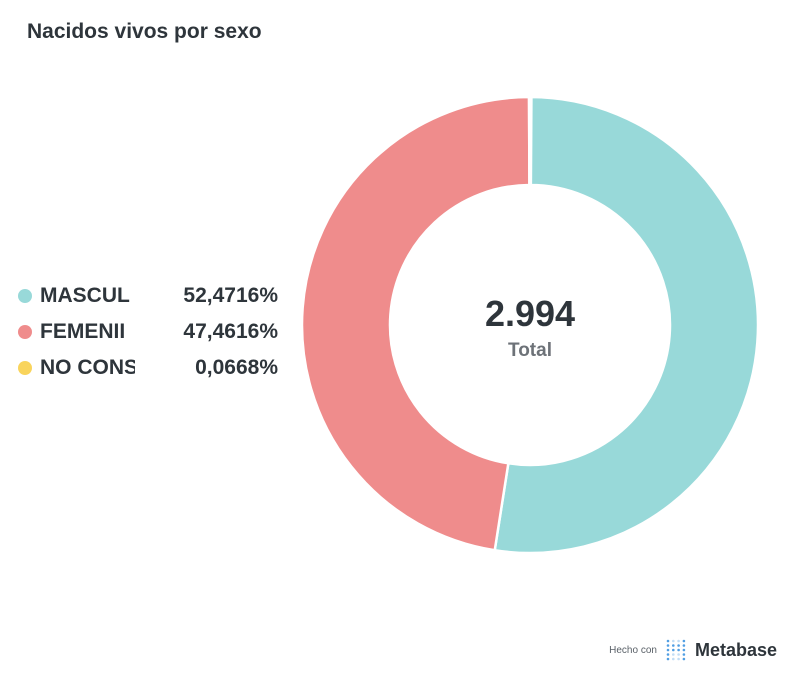  Describe the element at coordinates (735, 649) in the screenshot. I see `metabase-brand: Metabase` at that location.